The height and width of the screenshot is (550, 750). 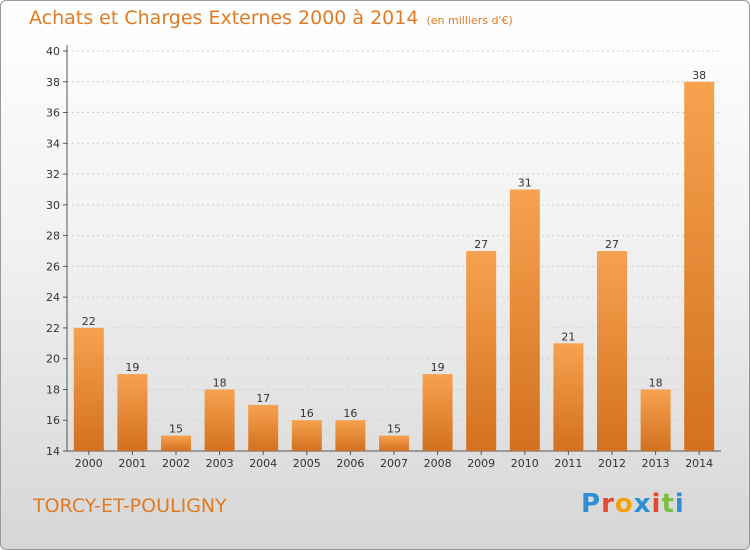 What do you see at coordinates (612, 351) in the screenshot?
I see `bar-2012` at bounding box center [612, 351].